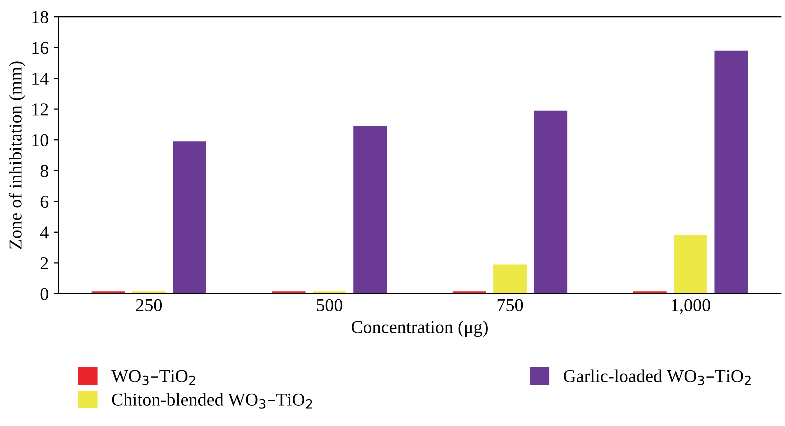 The image size is (785, 426). I want to click on legend-label: WO$_{3}$–TiO$_{2}$, so click(154, 378).